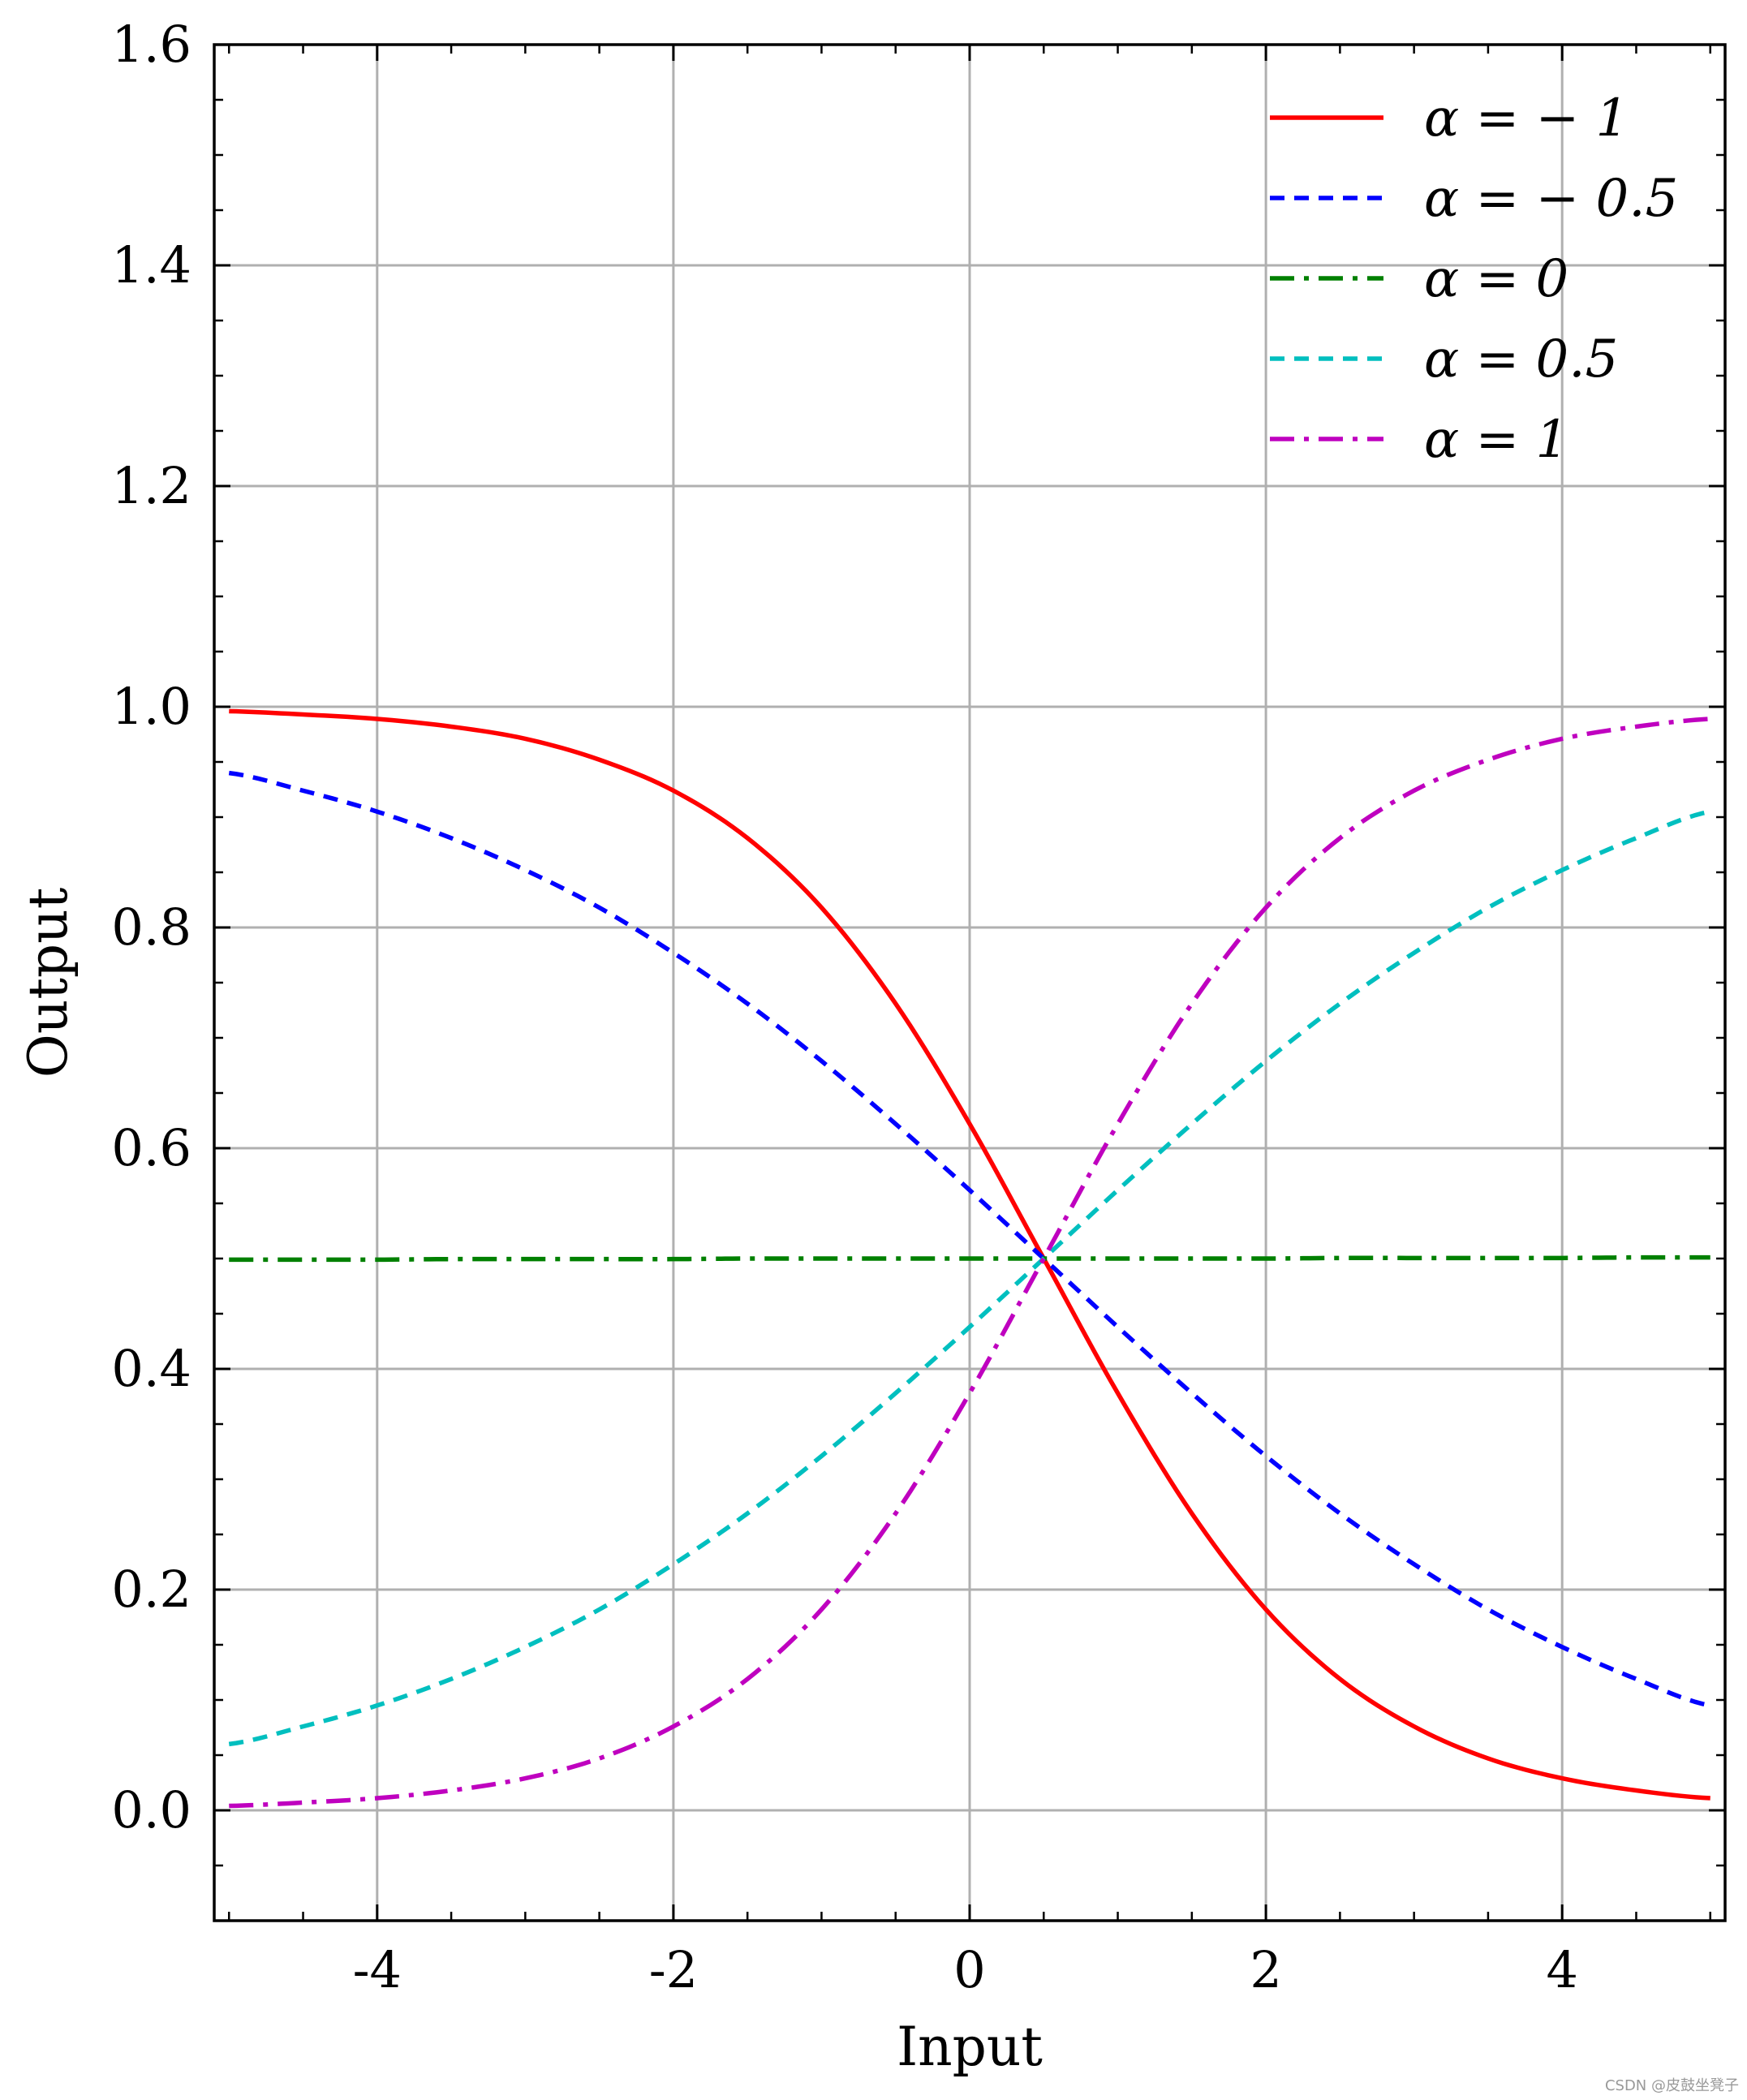 This screenshot has height=2100, width=1747. What do you see at coordinates (1562, 1969) in the screenshot?
I see `x-tick-label: 4` at bounding box center [1562, 1969].